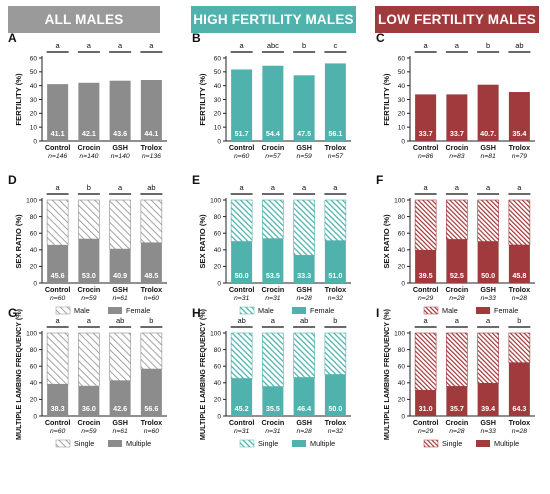  Describe the element at coordinates (322, 443) in the screenshot. I see `legend-label-H: Multiple` at that location.